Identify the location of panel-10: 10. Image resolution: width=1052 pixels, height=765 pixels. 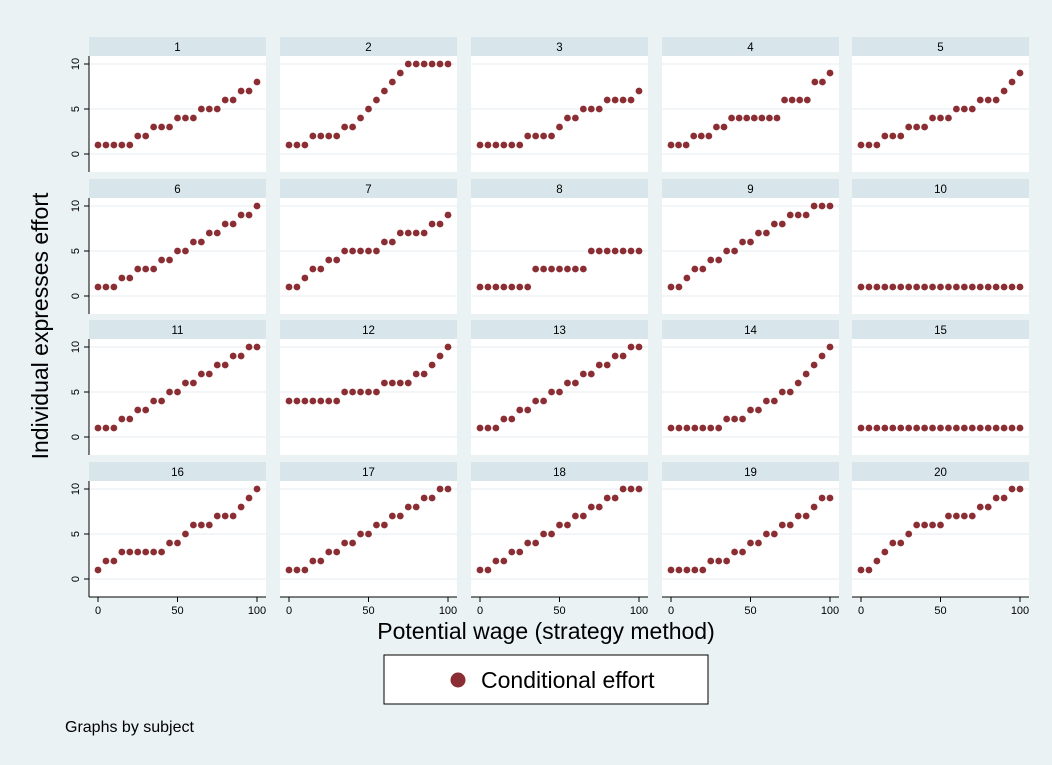
(940, 246).